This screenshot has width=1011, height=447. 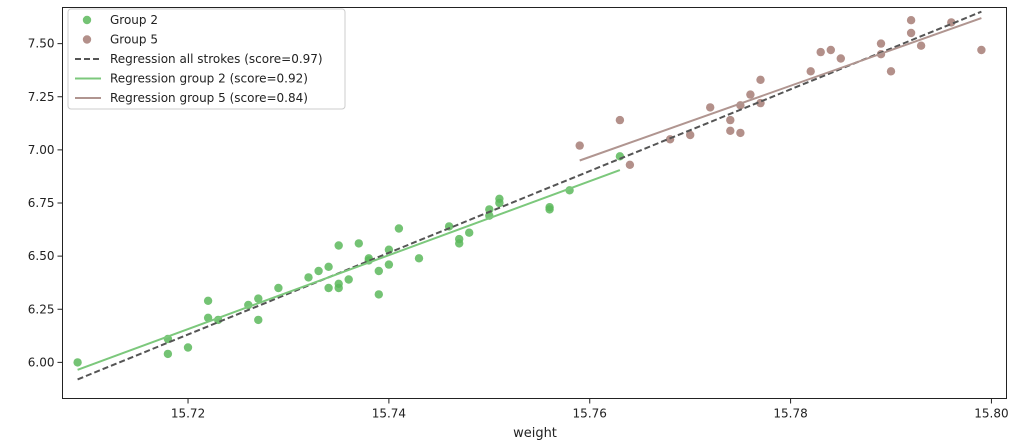 What do you see at coordinates (590, 414) in the screenshot?
I see `x-tick-label-2: 15.76` at bounding box center [590, 414].